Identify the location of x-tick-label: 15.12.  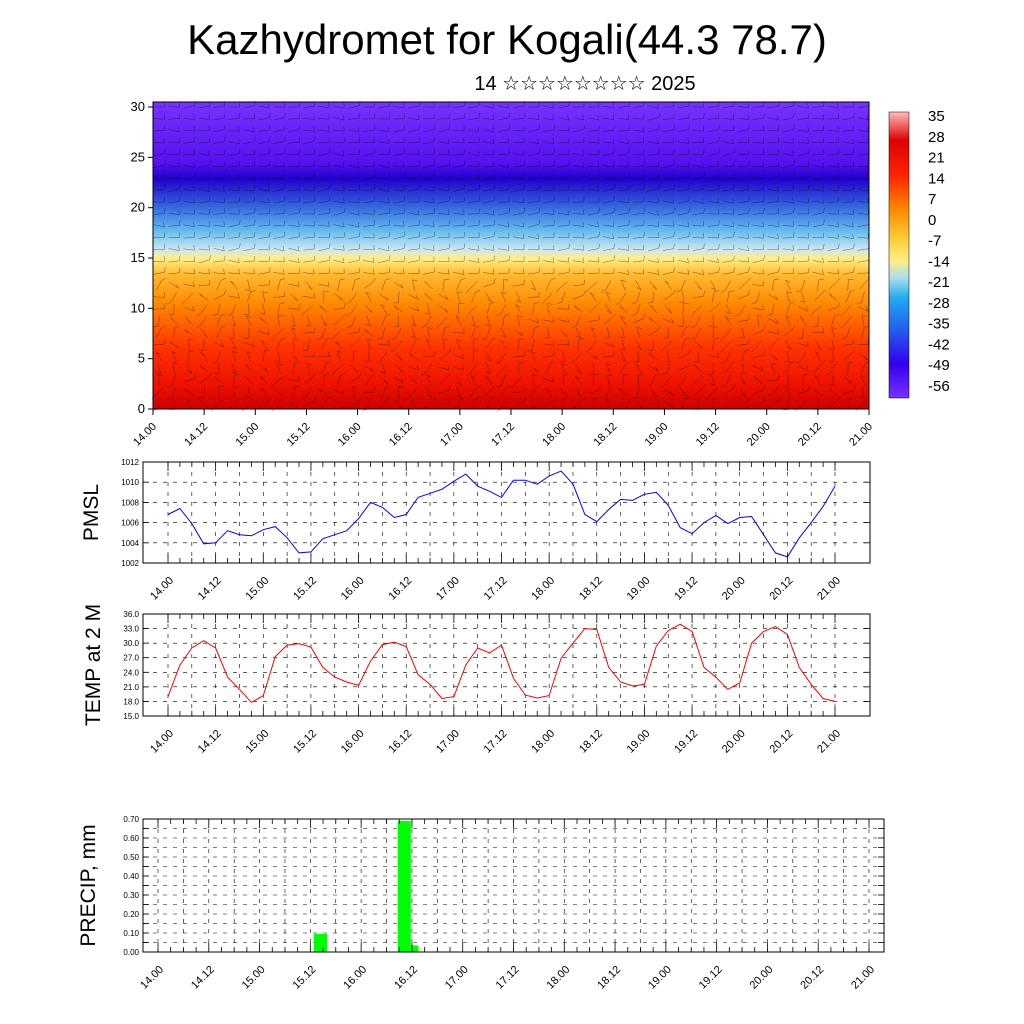
(299, 435).